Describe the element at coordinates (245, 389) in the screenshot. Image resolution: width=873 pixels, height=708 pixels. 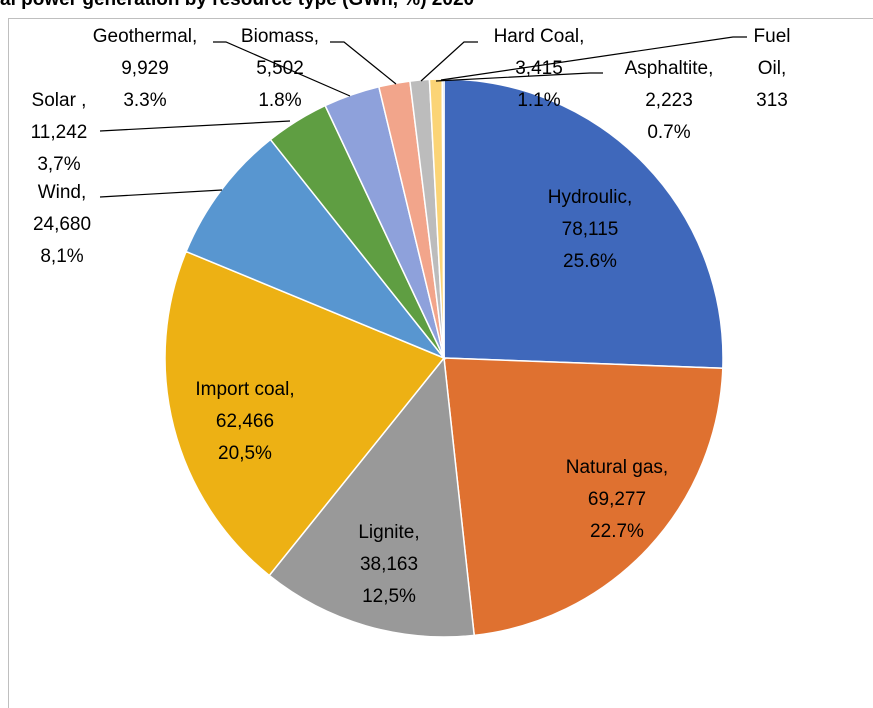
I see `category-label: Import coal,` at that location.